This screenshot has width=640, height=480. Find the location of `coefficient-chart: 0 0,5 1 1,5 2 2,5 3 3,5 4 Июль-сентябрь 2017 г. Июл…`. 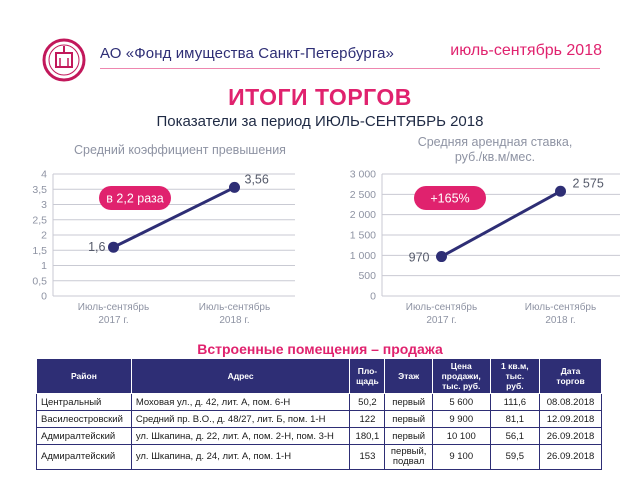

coefficient-chart: 0 0,5 1 1,5 2 2,5 3 3,5 4 Июль-сентябрь 2017 г. Июл… is located at coordinates (163, 247).